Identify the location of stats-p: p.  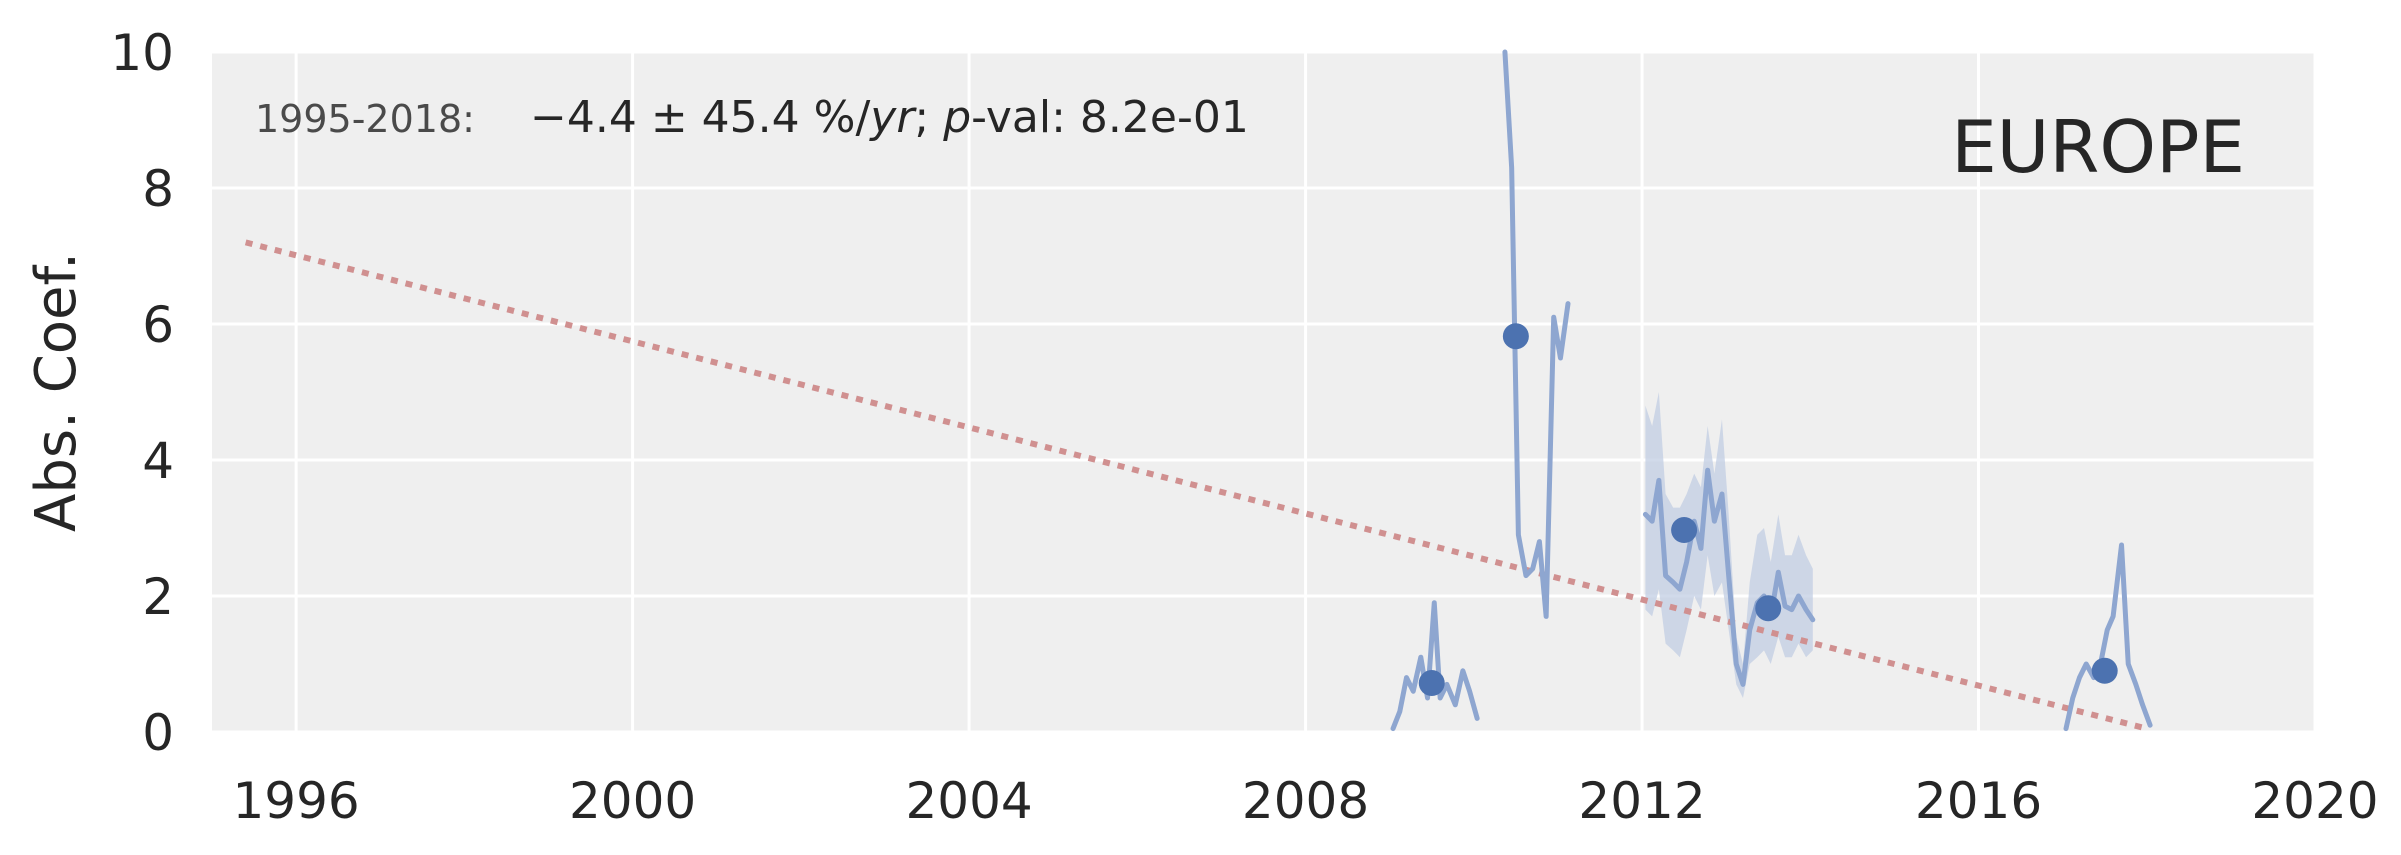
(956, 117).